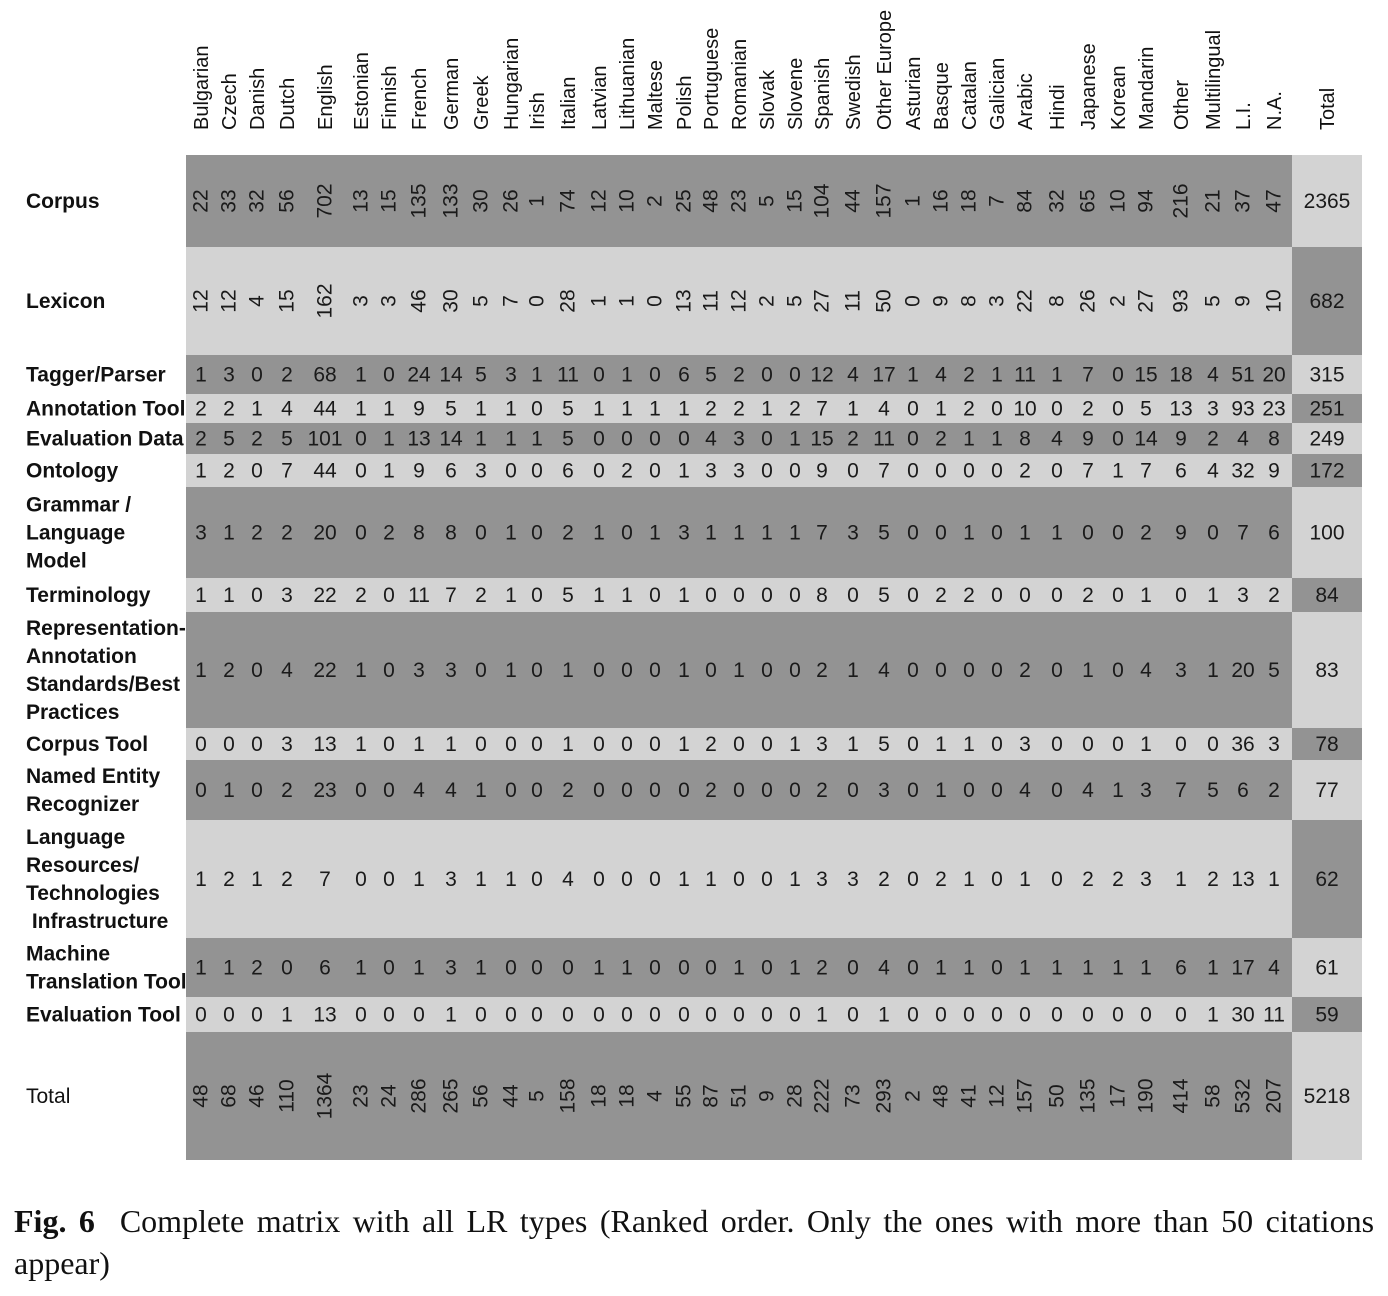 The image size is (1388, 1296). I want to click on row-label: Corpus, so click(63, 201).